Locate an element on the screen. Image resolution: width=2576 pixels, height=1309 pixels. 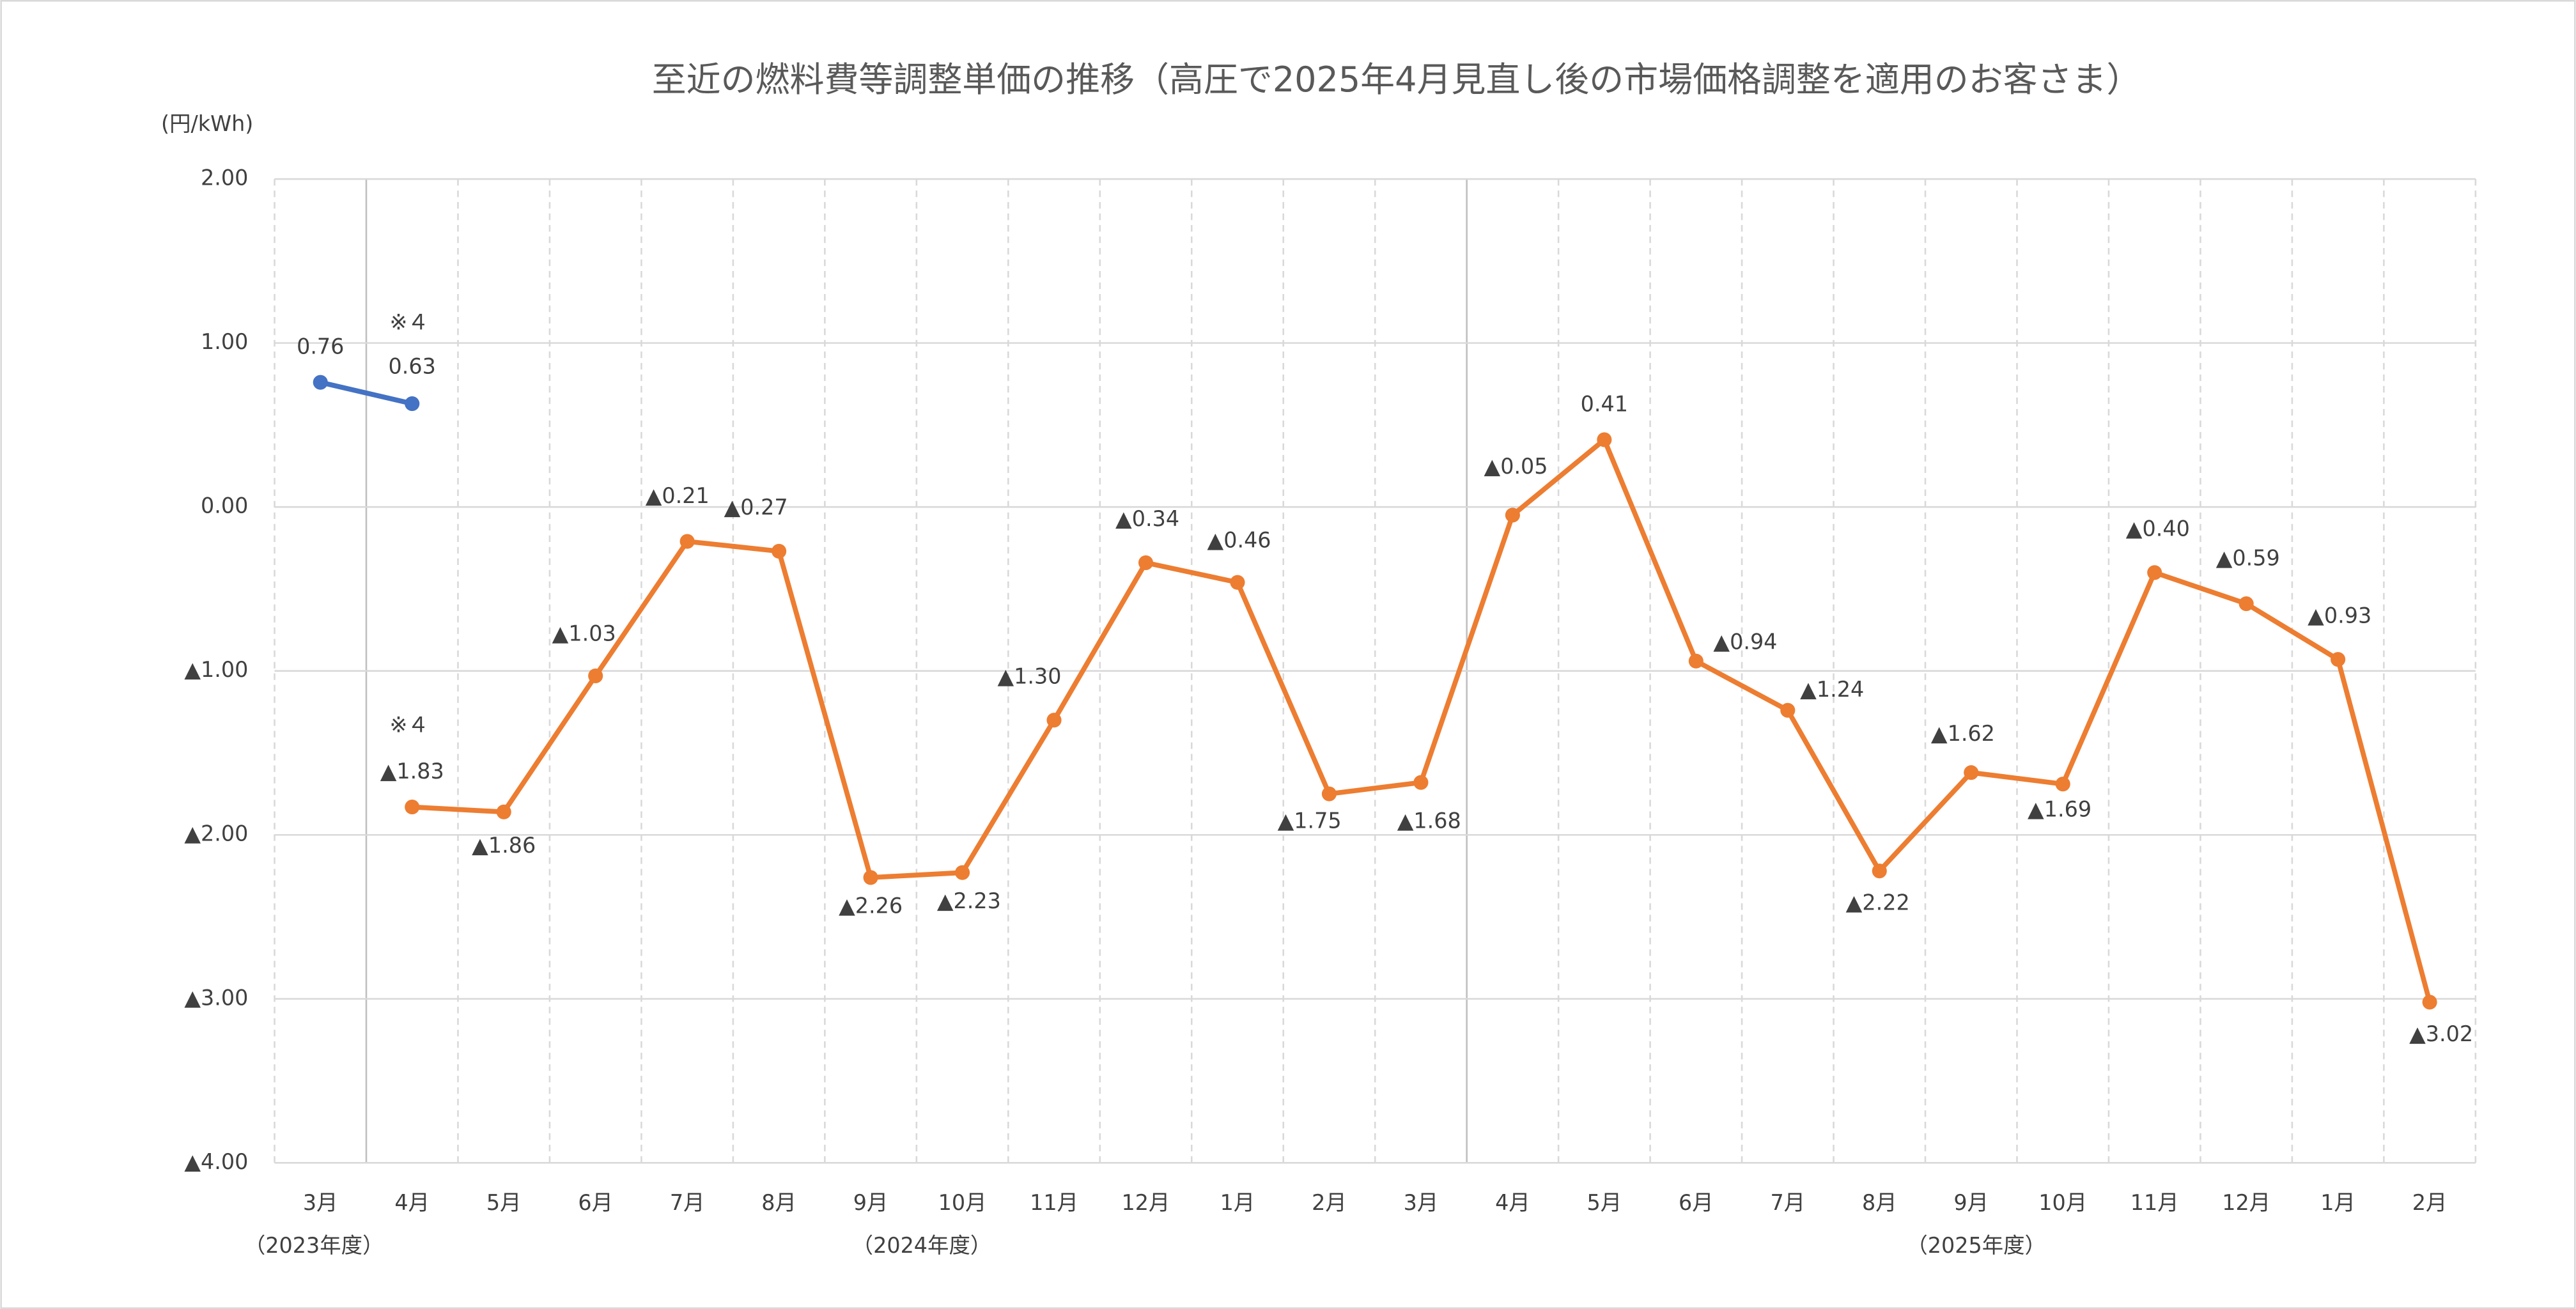
data-label: ▲3.02 is located at coordinates (2441, 1033).